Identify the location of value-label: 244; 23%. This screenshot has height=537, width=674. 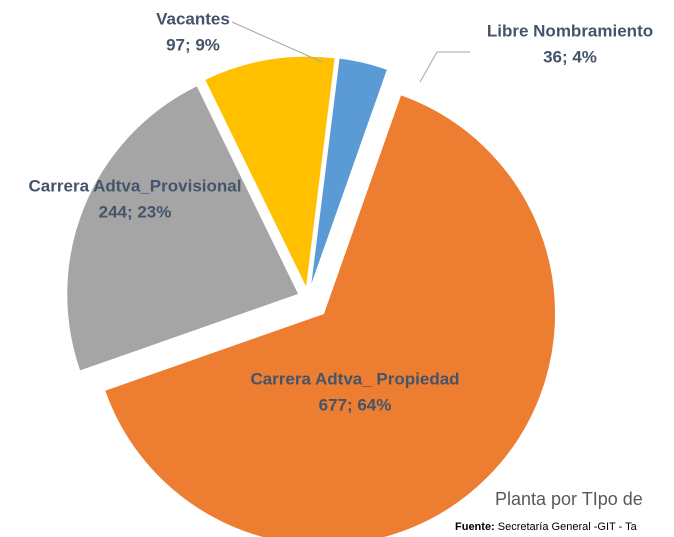
(135, 211).